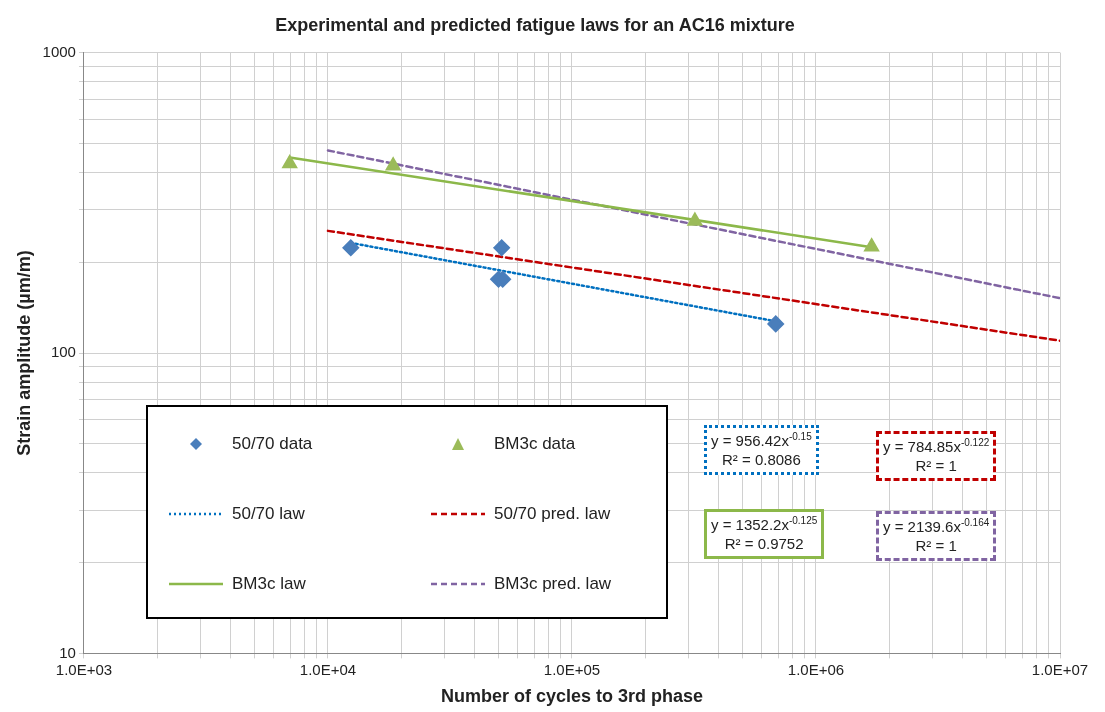 This screenshot has height=712, width=1105. What do you see at coordinates (572, 669) in the screenshot?
I see `x-tick-label: 1.0E+05` at bounding box center [572, 669].